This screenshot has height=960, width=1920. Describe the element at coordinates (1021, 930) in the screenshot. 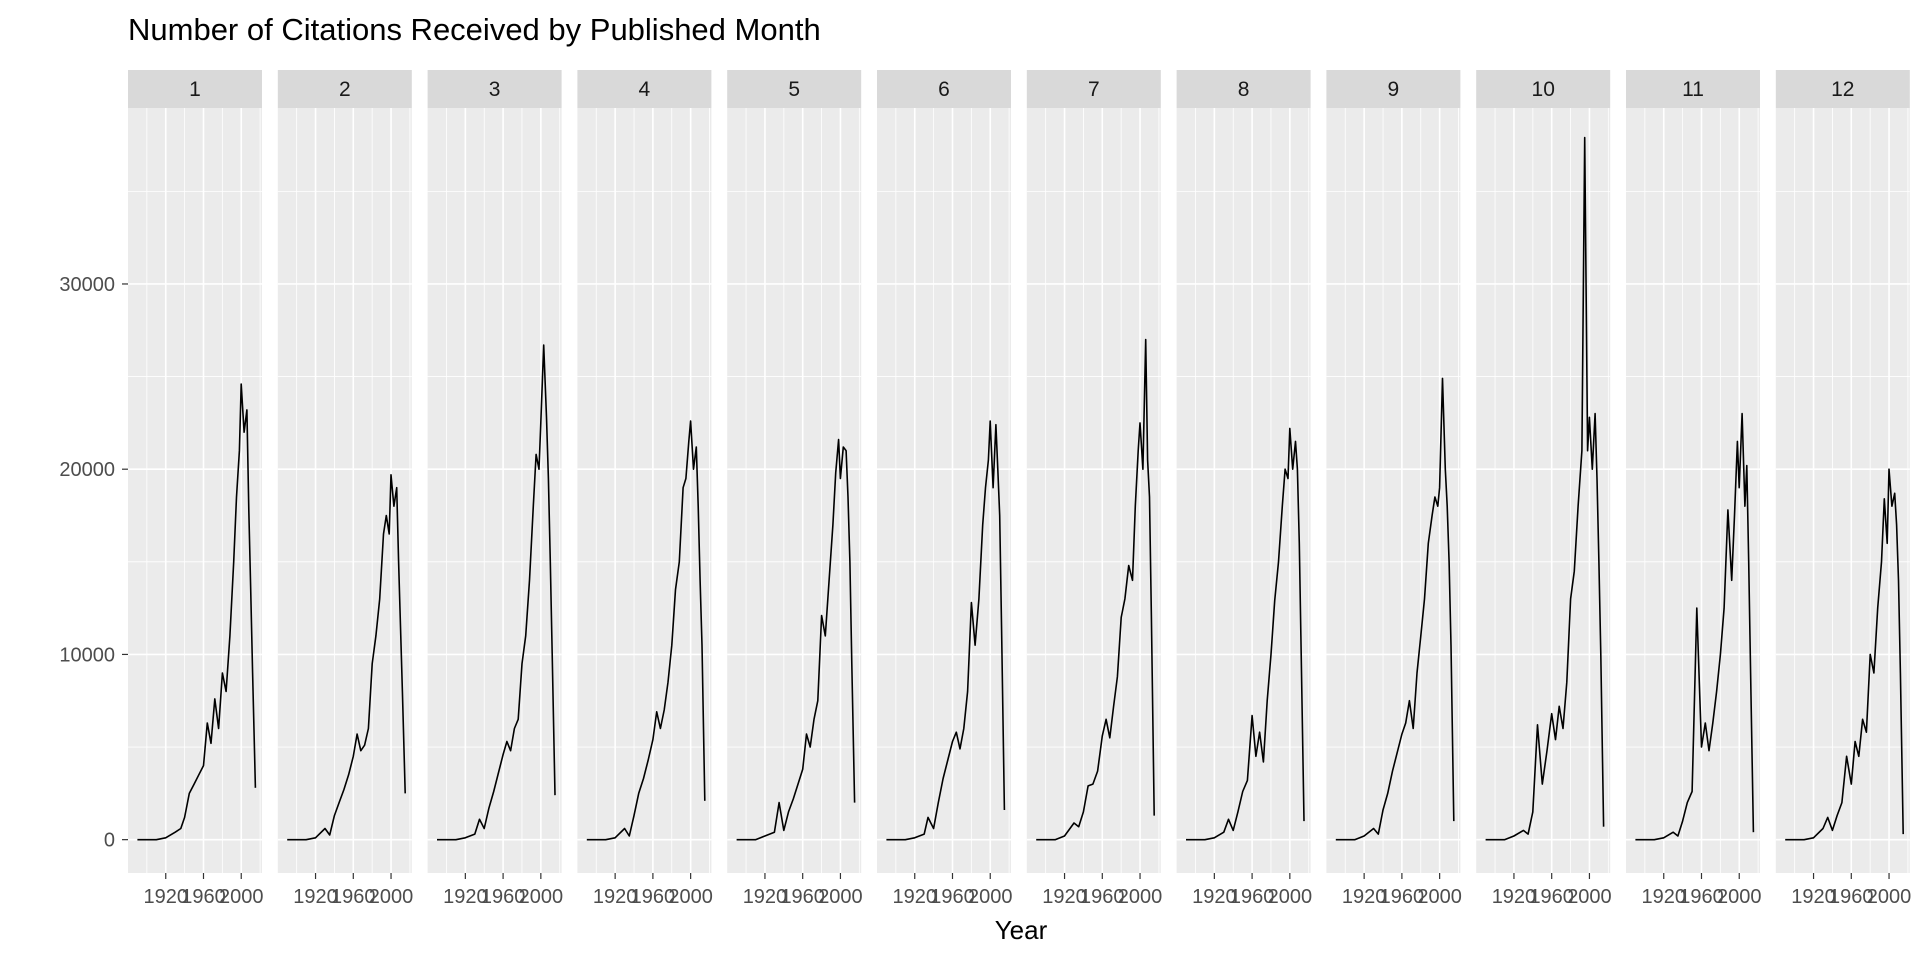

I see `x-axis-title: Year` at that location.